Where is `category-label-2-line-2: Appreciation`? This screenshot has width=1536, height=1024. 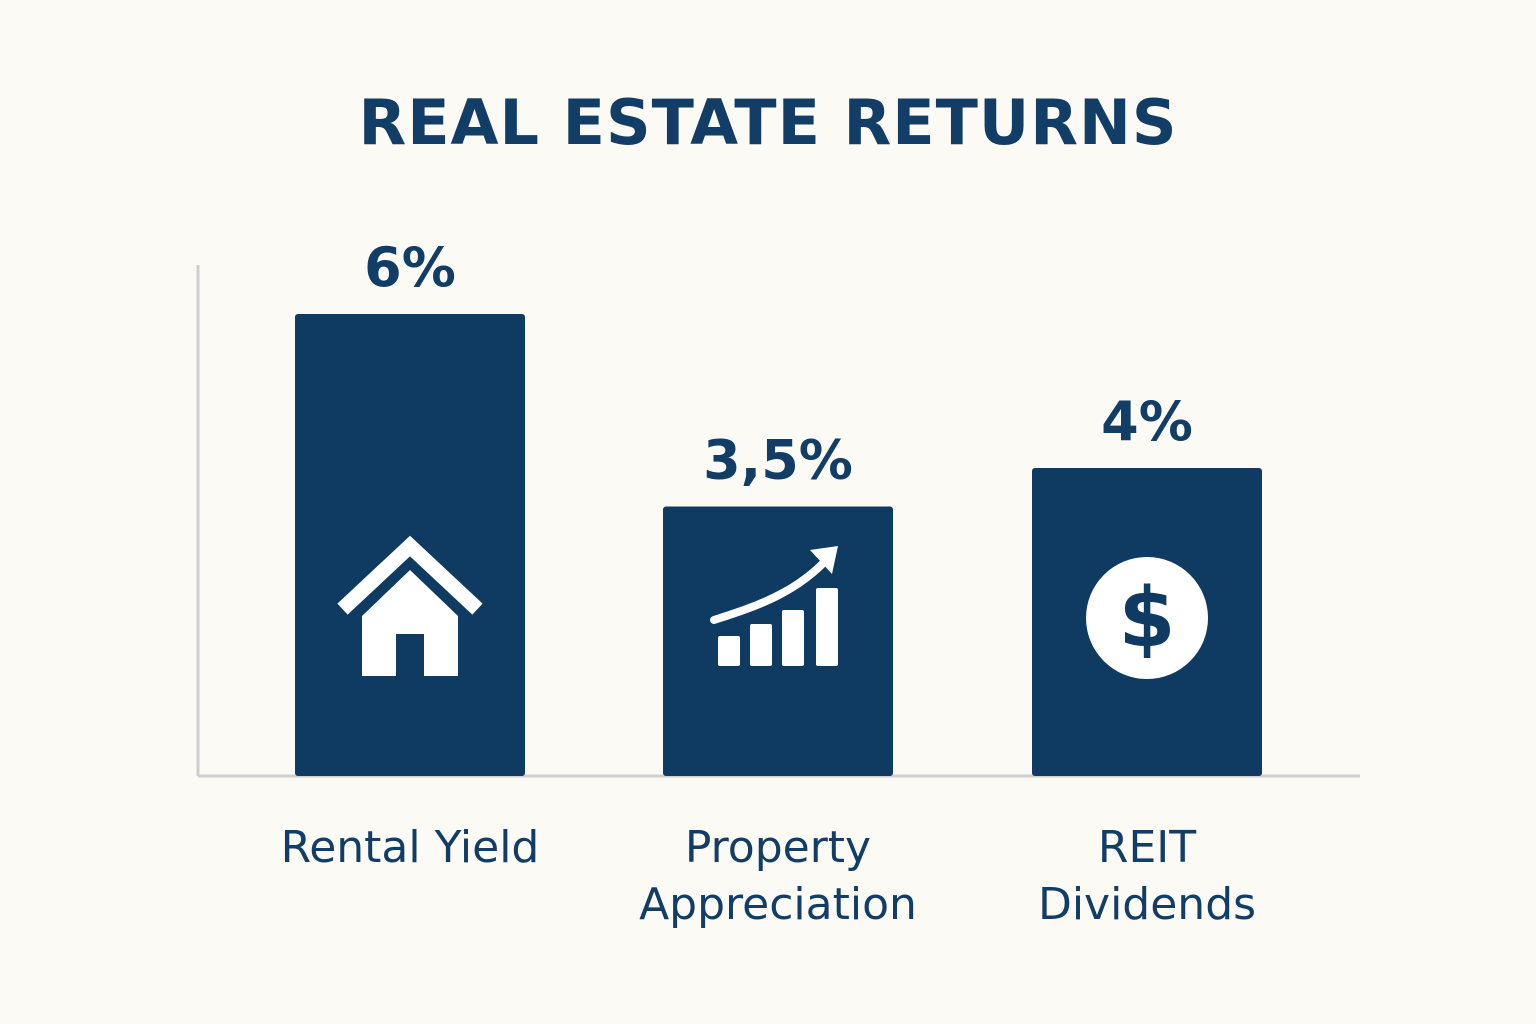 category-label-2-line-2: Appreciation is located at coordinates (778, 904).